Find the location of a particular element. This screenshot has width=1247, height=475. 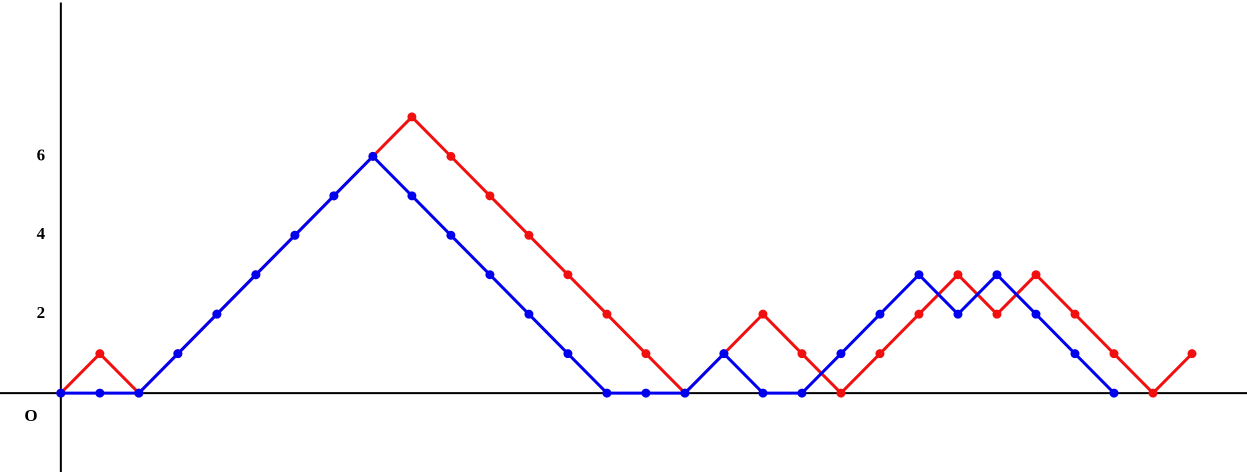

y-tick-label: 2 is located at coordinates (41, 312).